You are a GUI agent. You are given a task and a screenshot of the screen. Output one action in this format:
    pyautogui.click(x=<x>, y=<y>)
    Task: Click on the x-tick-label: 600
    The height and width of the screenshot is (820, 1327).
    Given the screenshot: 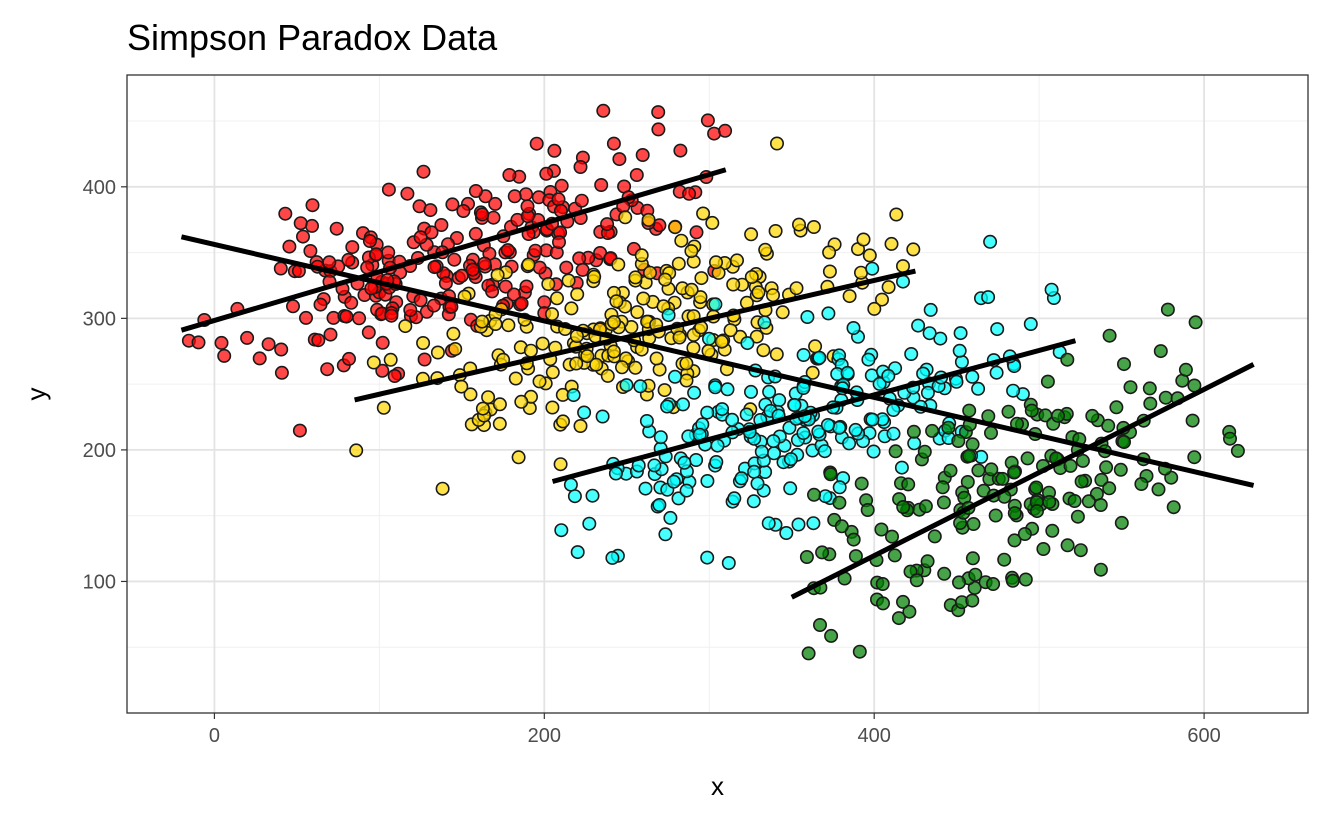 What is the action you would take?
    pyautogui.click(x=1203, y=736)
    